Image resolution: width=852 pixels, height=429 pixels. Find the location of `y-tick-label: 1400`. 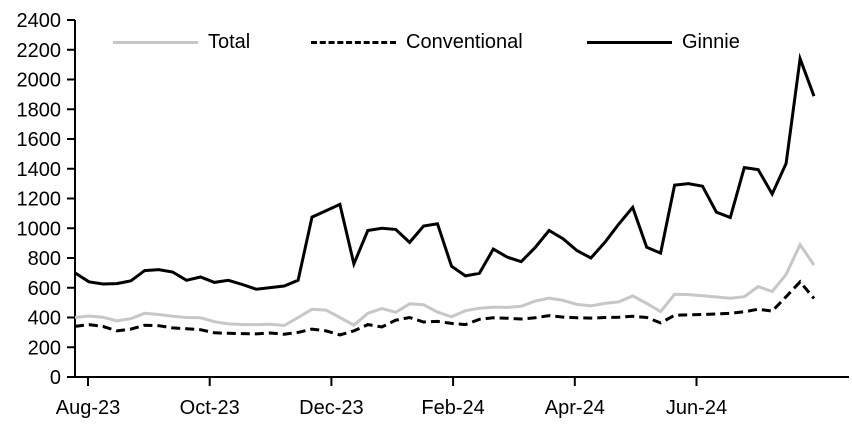

y-tick-label: 1400 is located at coordinates (39, 170).